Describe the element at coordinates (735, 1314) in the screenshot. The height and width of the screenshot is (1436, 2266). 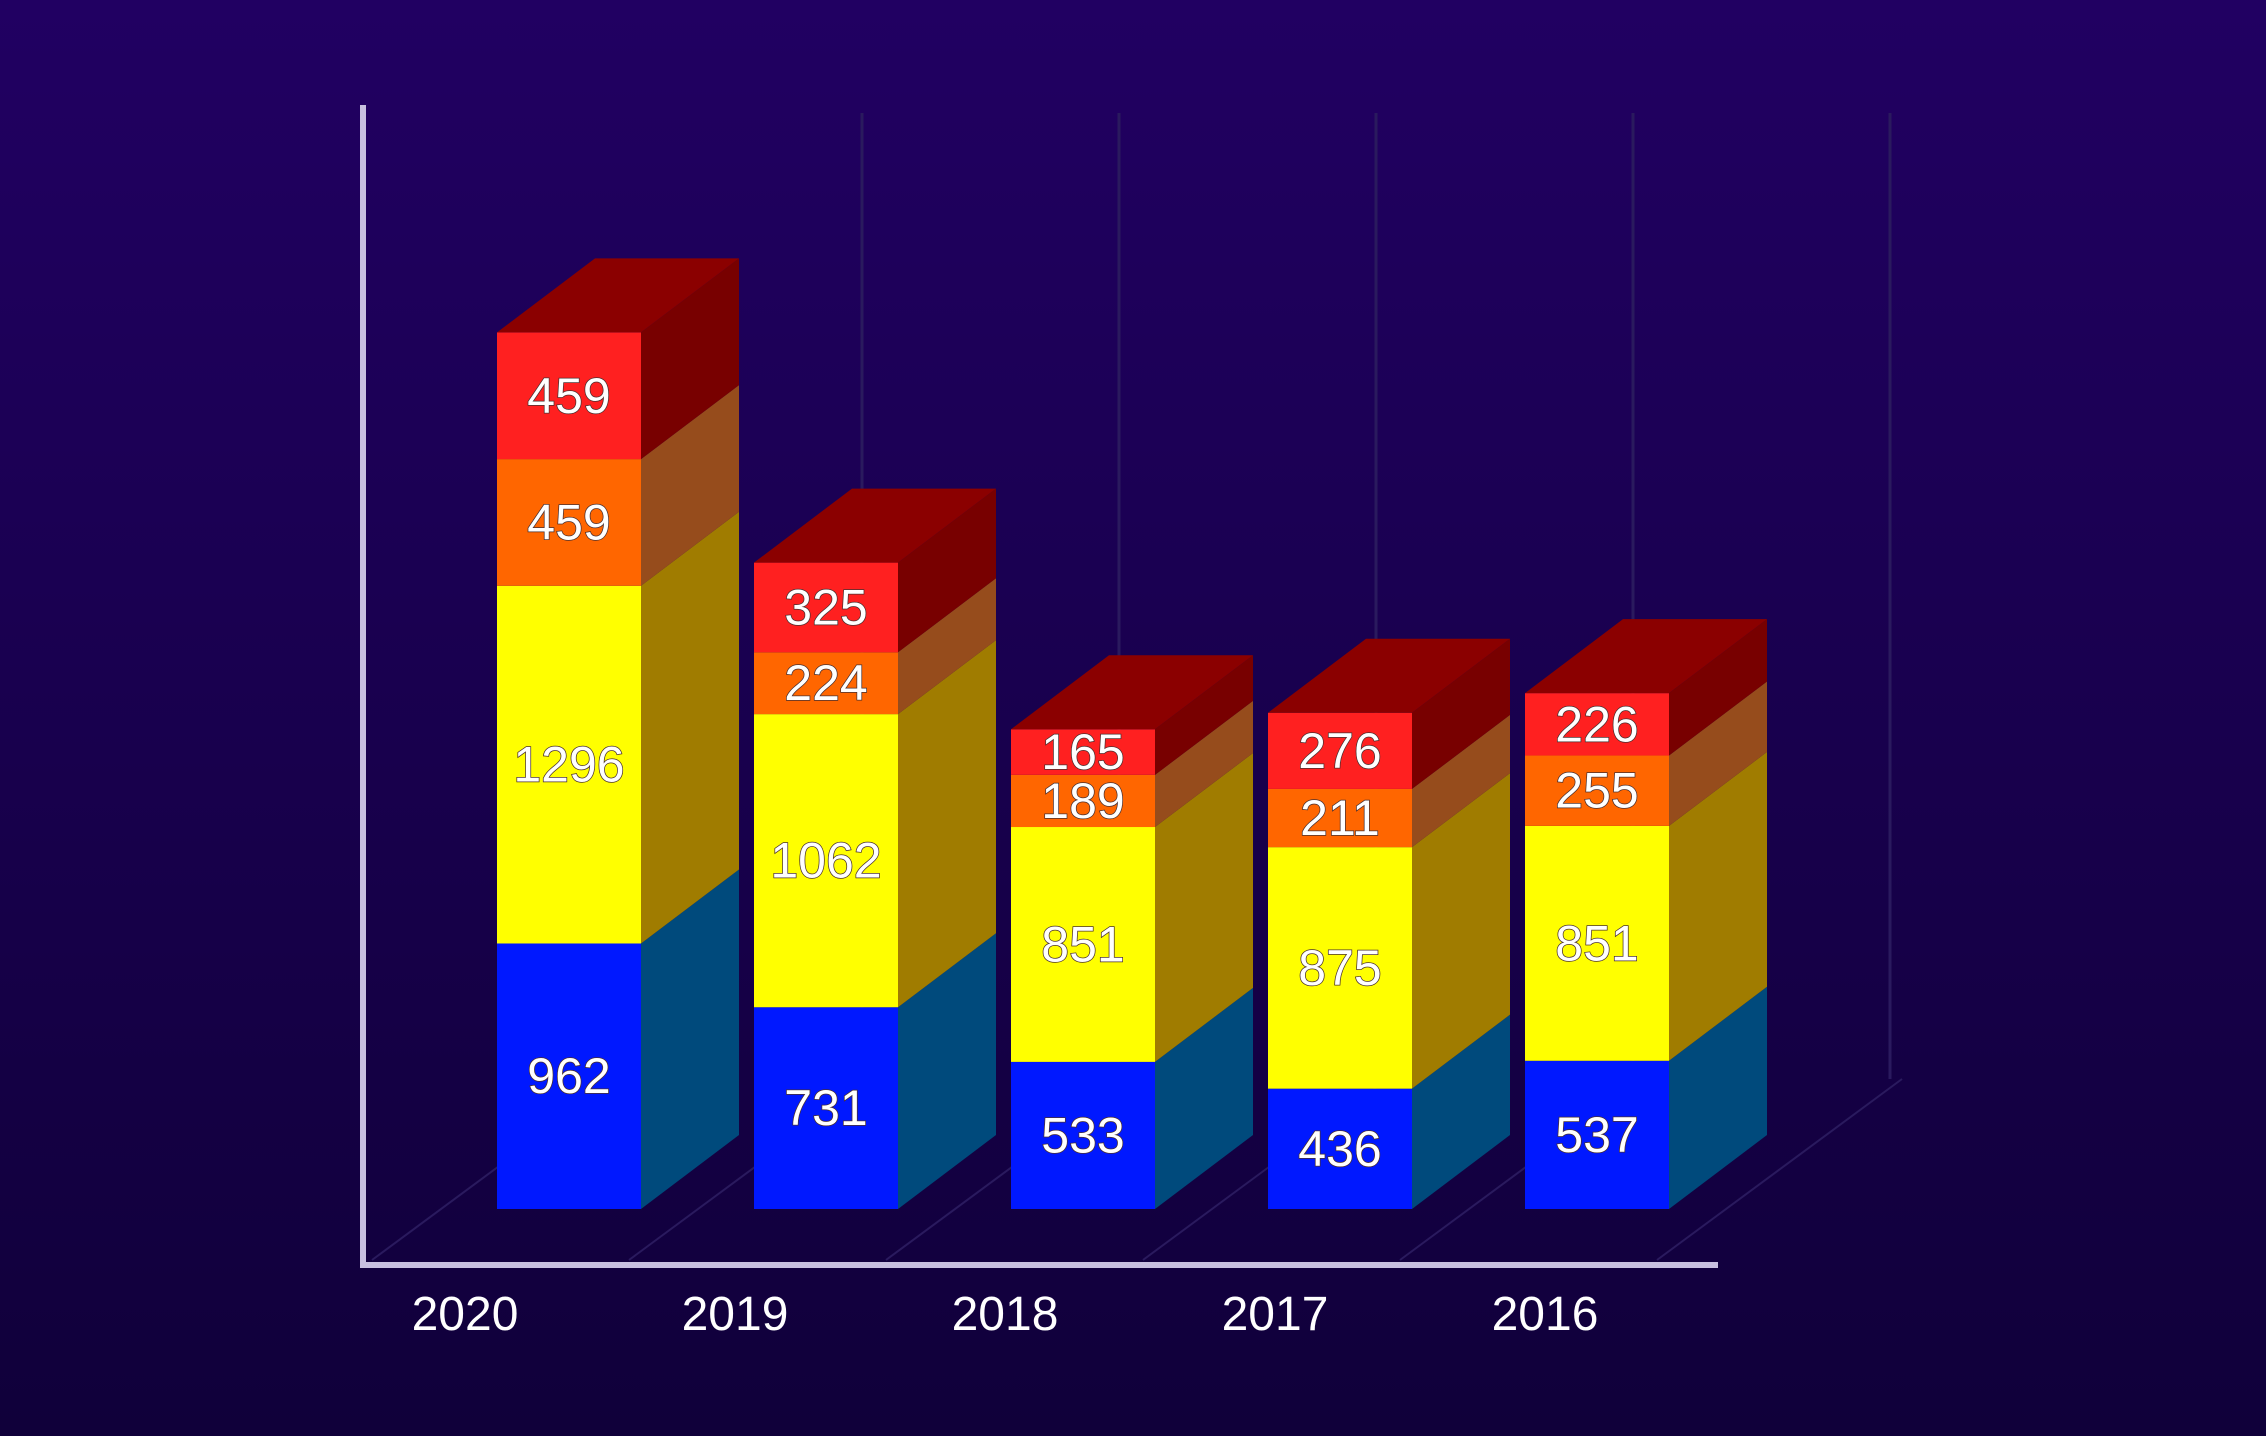
I see `x-tick-label: 2019` at that location.